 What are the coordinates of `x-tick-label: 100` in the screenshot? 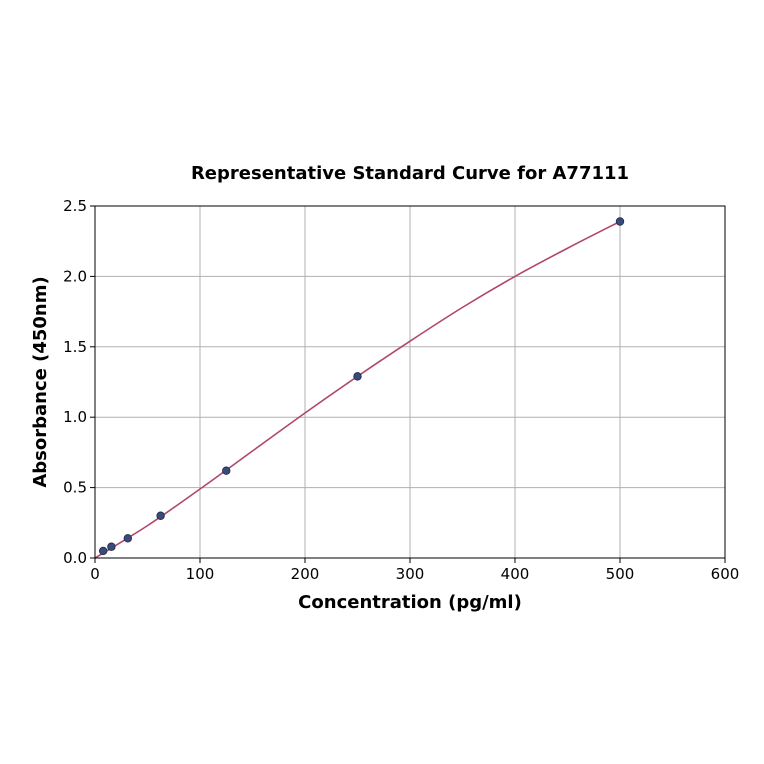 It's located at (200, 574).